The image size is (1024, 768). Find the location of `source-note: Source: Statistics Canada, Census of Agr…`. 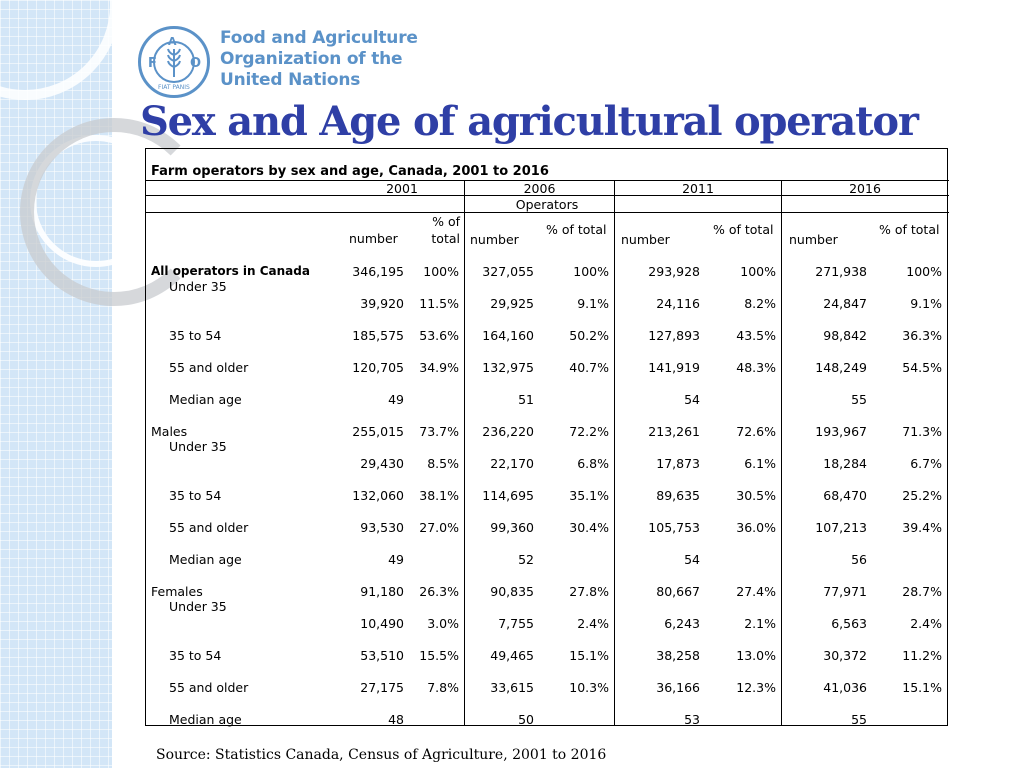

source-note: Source: Statistics Canada, Census of Agr… is located at coordinates (381, 755).